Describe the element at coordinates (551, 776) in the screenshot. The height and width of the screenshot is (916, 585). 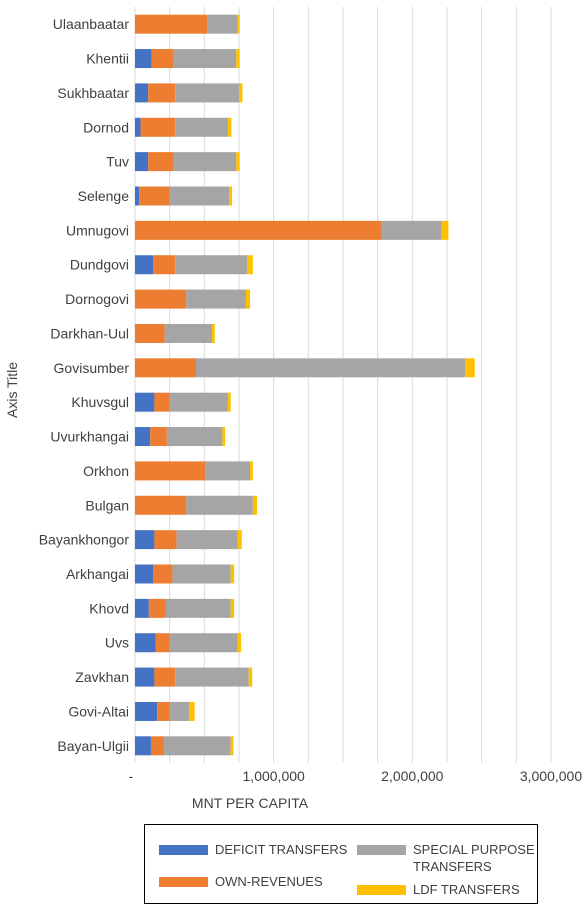
I see `x-tick-label: 3,000,000` at that location.